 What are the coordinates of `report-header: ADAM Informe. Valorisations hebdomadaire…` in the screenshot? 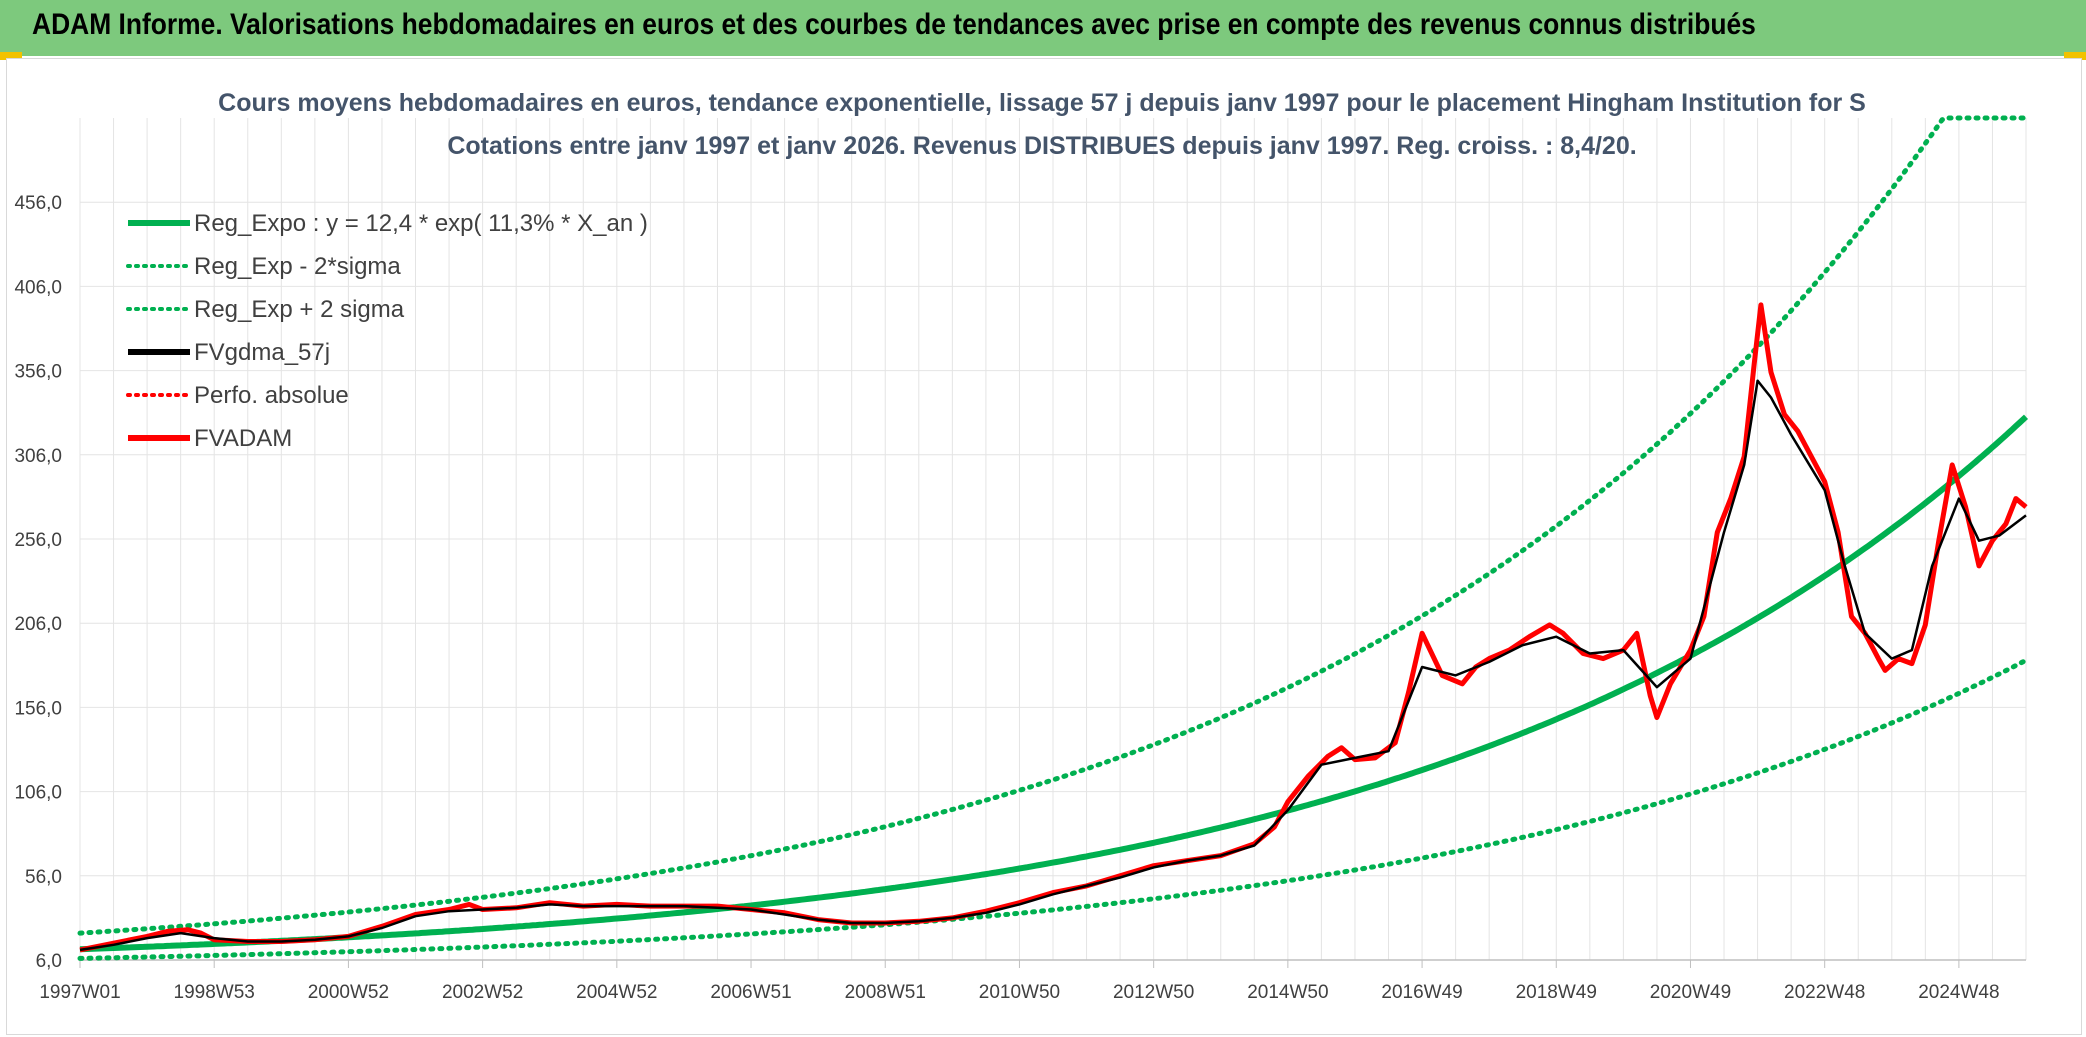 It's located at (1043, 28).